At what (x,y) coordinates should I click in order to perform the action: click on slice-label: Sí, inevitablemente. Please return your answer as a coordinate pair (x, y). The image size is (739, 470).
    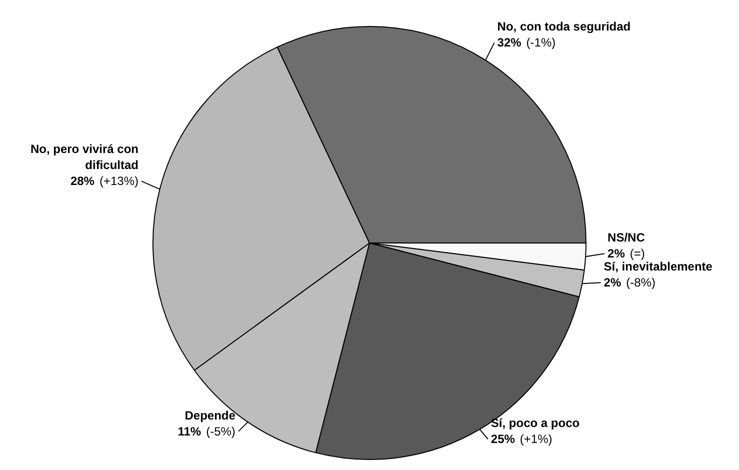
    Looking at the image, I should click on (658, 267).